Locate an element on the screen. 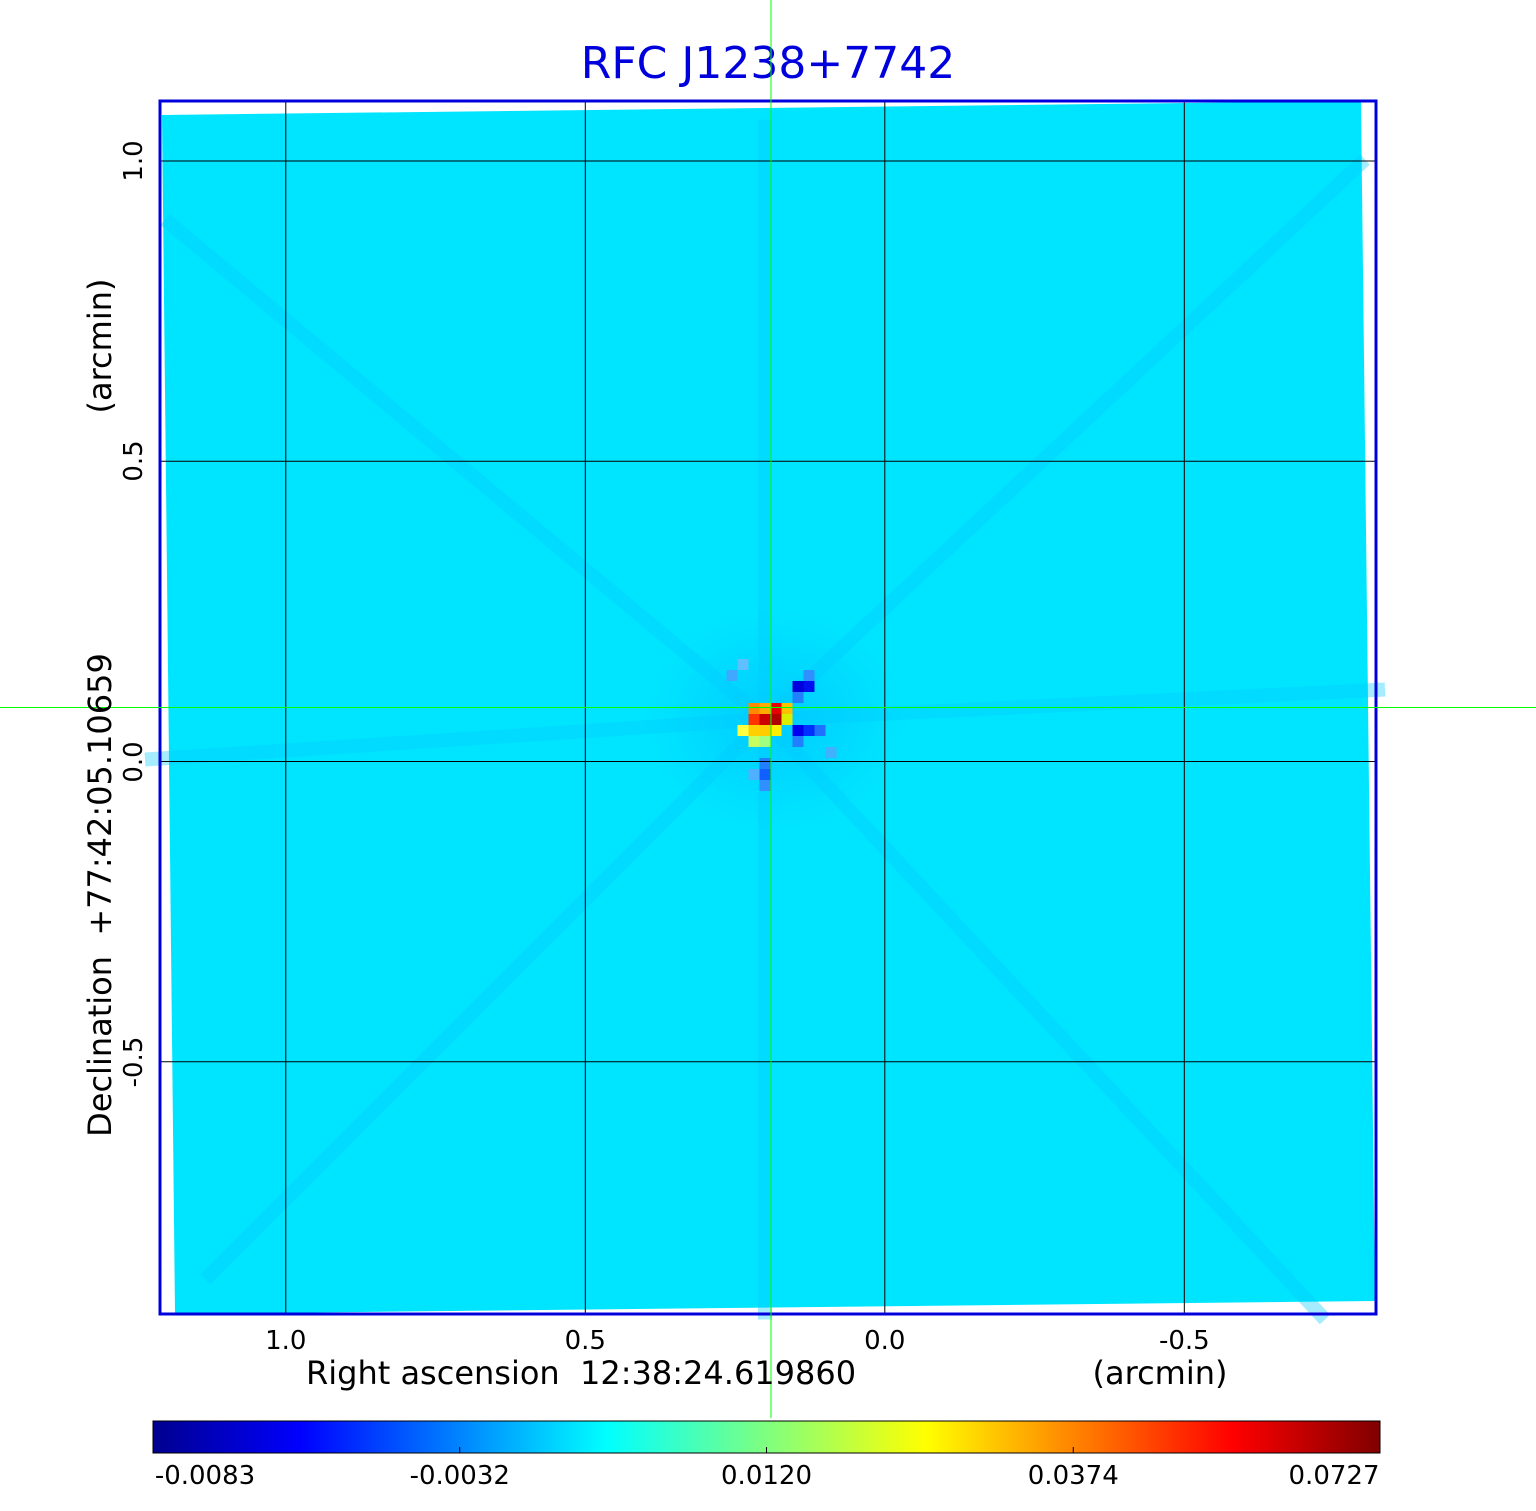 Image resolution: width=1536 pixels, height=1511 pixels. y-tick-label: -0.5 is located at coordinates (134, 1062).